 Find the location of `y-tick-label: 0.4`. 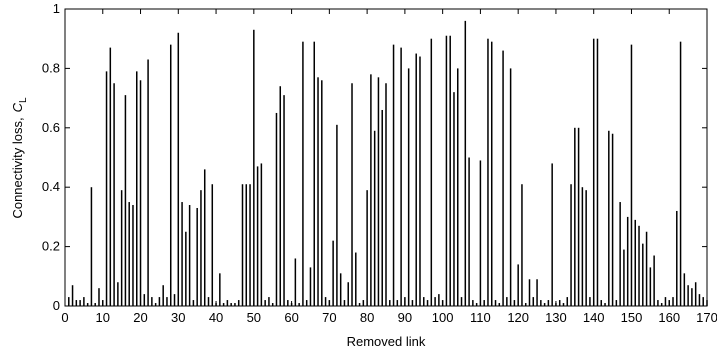

y-tick-label: 0.4 is located at coordinates (51, 186).